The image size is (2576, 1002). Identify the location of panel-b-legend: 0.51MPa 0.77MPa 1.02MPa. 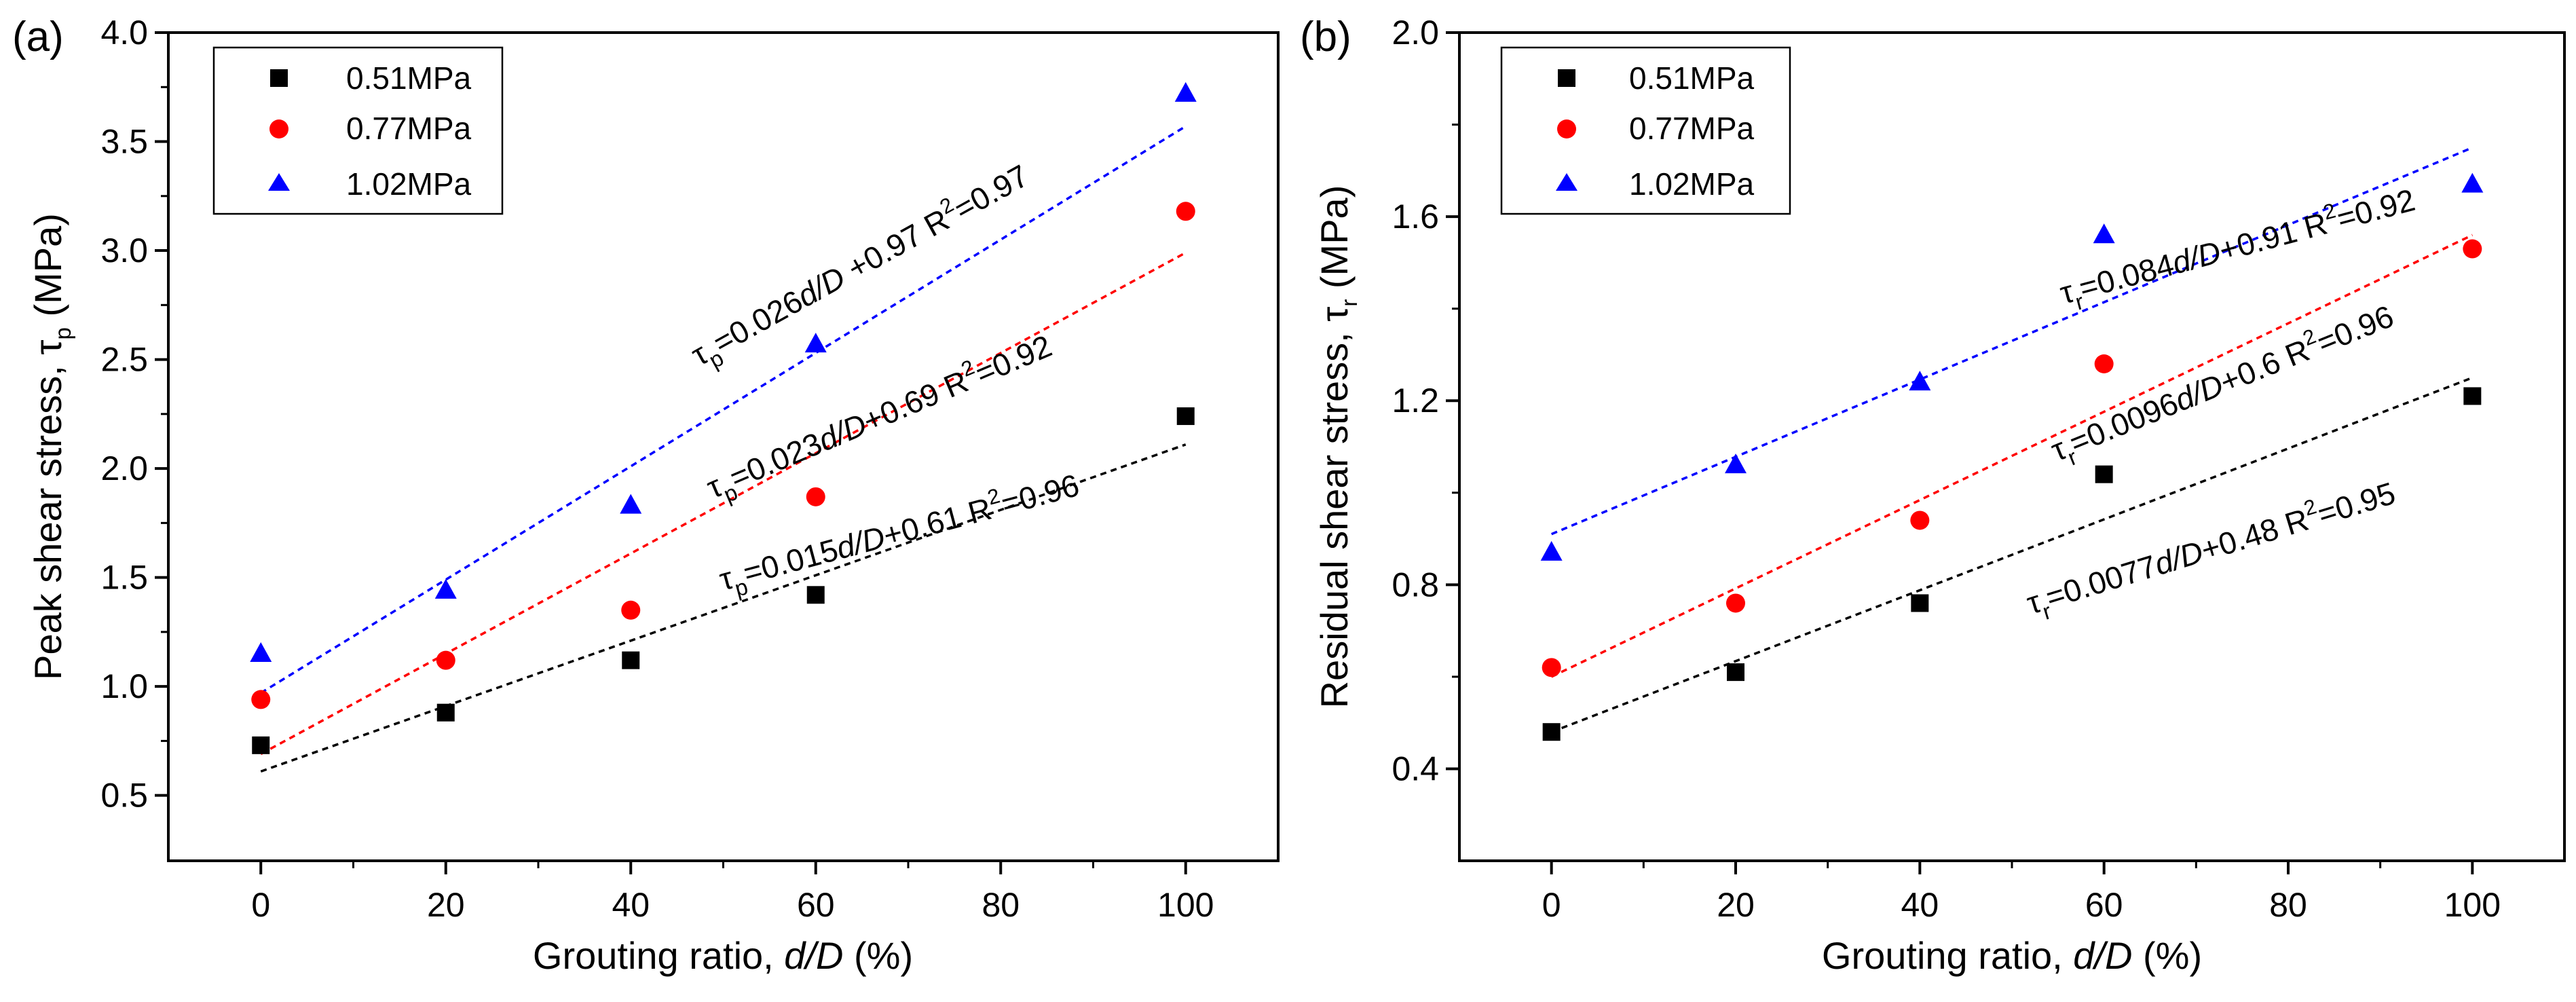
(1646, 130).